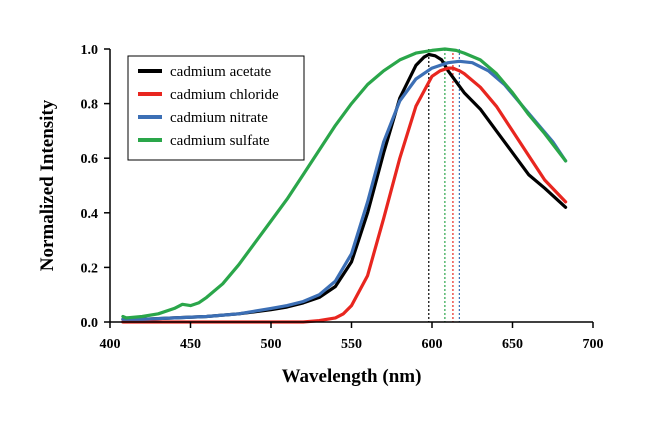 This screenshot has width=660, height=423. What do you see at coordinates (432, 344) in the screenshot?
I see `x-tick-label: 600` at bounding box center [432, 344].